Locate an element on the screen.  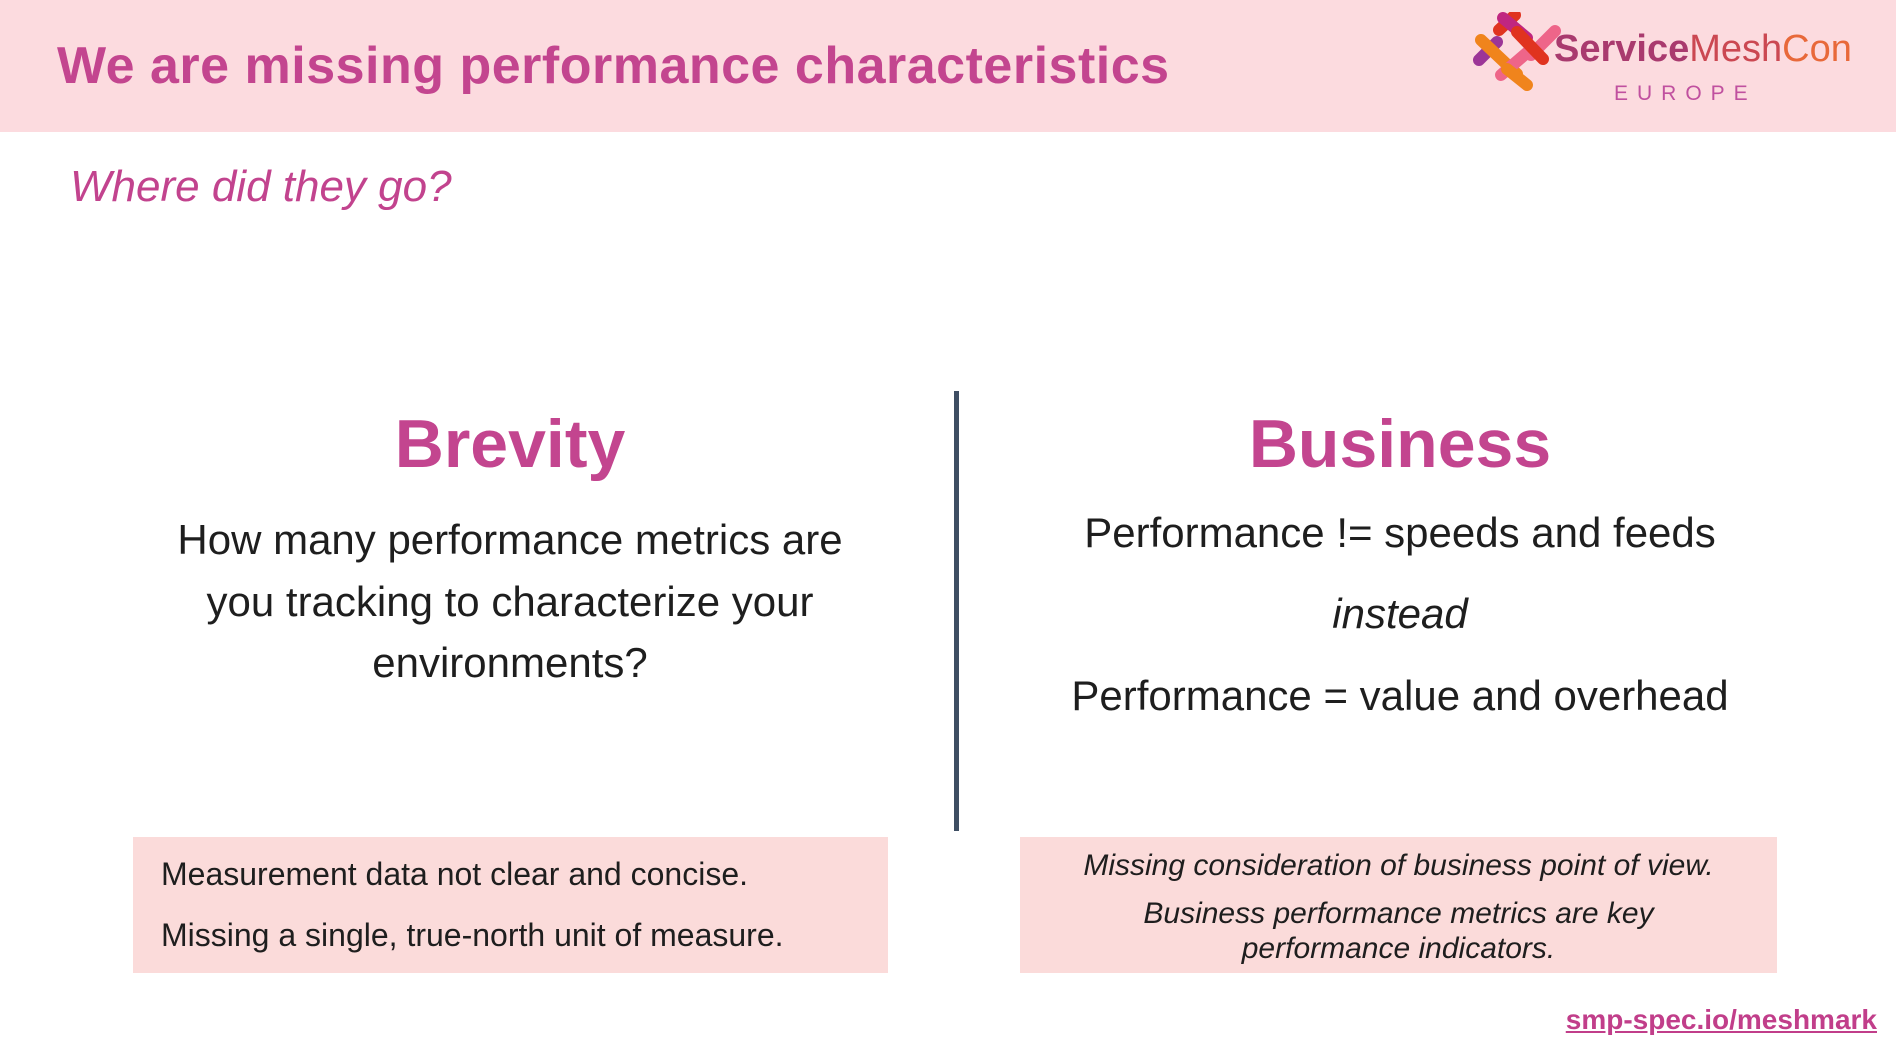
business-heading: Business is located at coordinates (1400, 444).